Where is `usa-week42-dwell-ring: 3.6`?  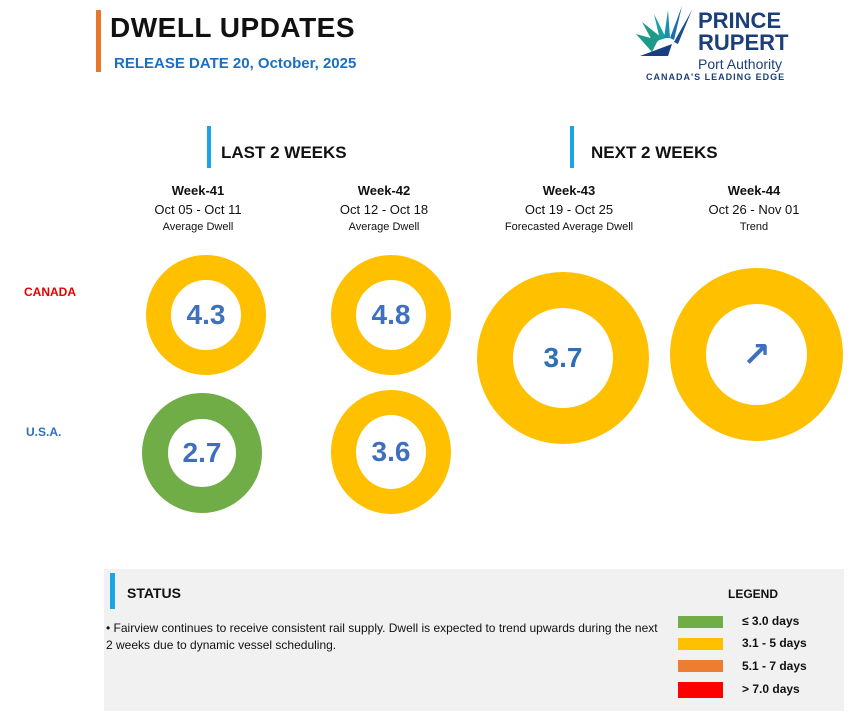 usa-week42-dwell-ring: 3.6 is located at coordinates (391, 452).